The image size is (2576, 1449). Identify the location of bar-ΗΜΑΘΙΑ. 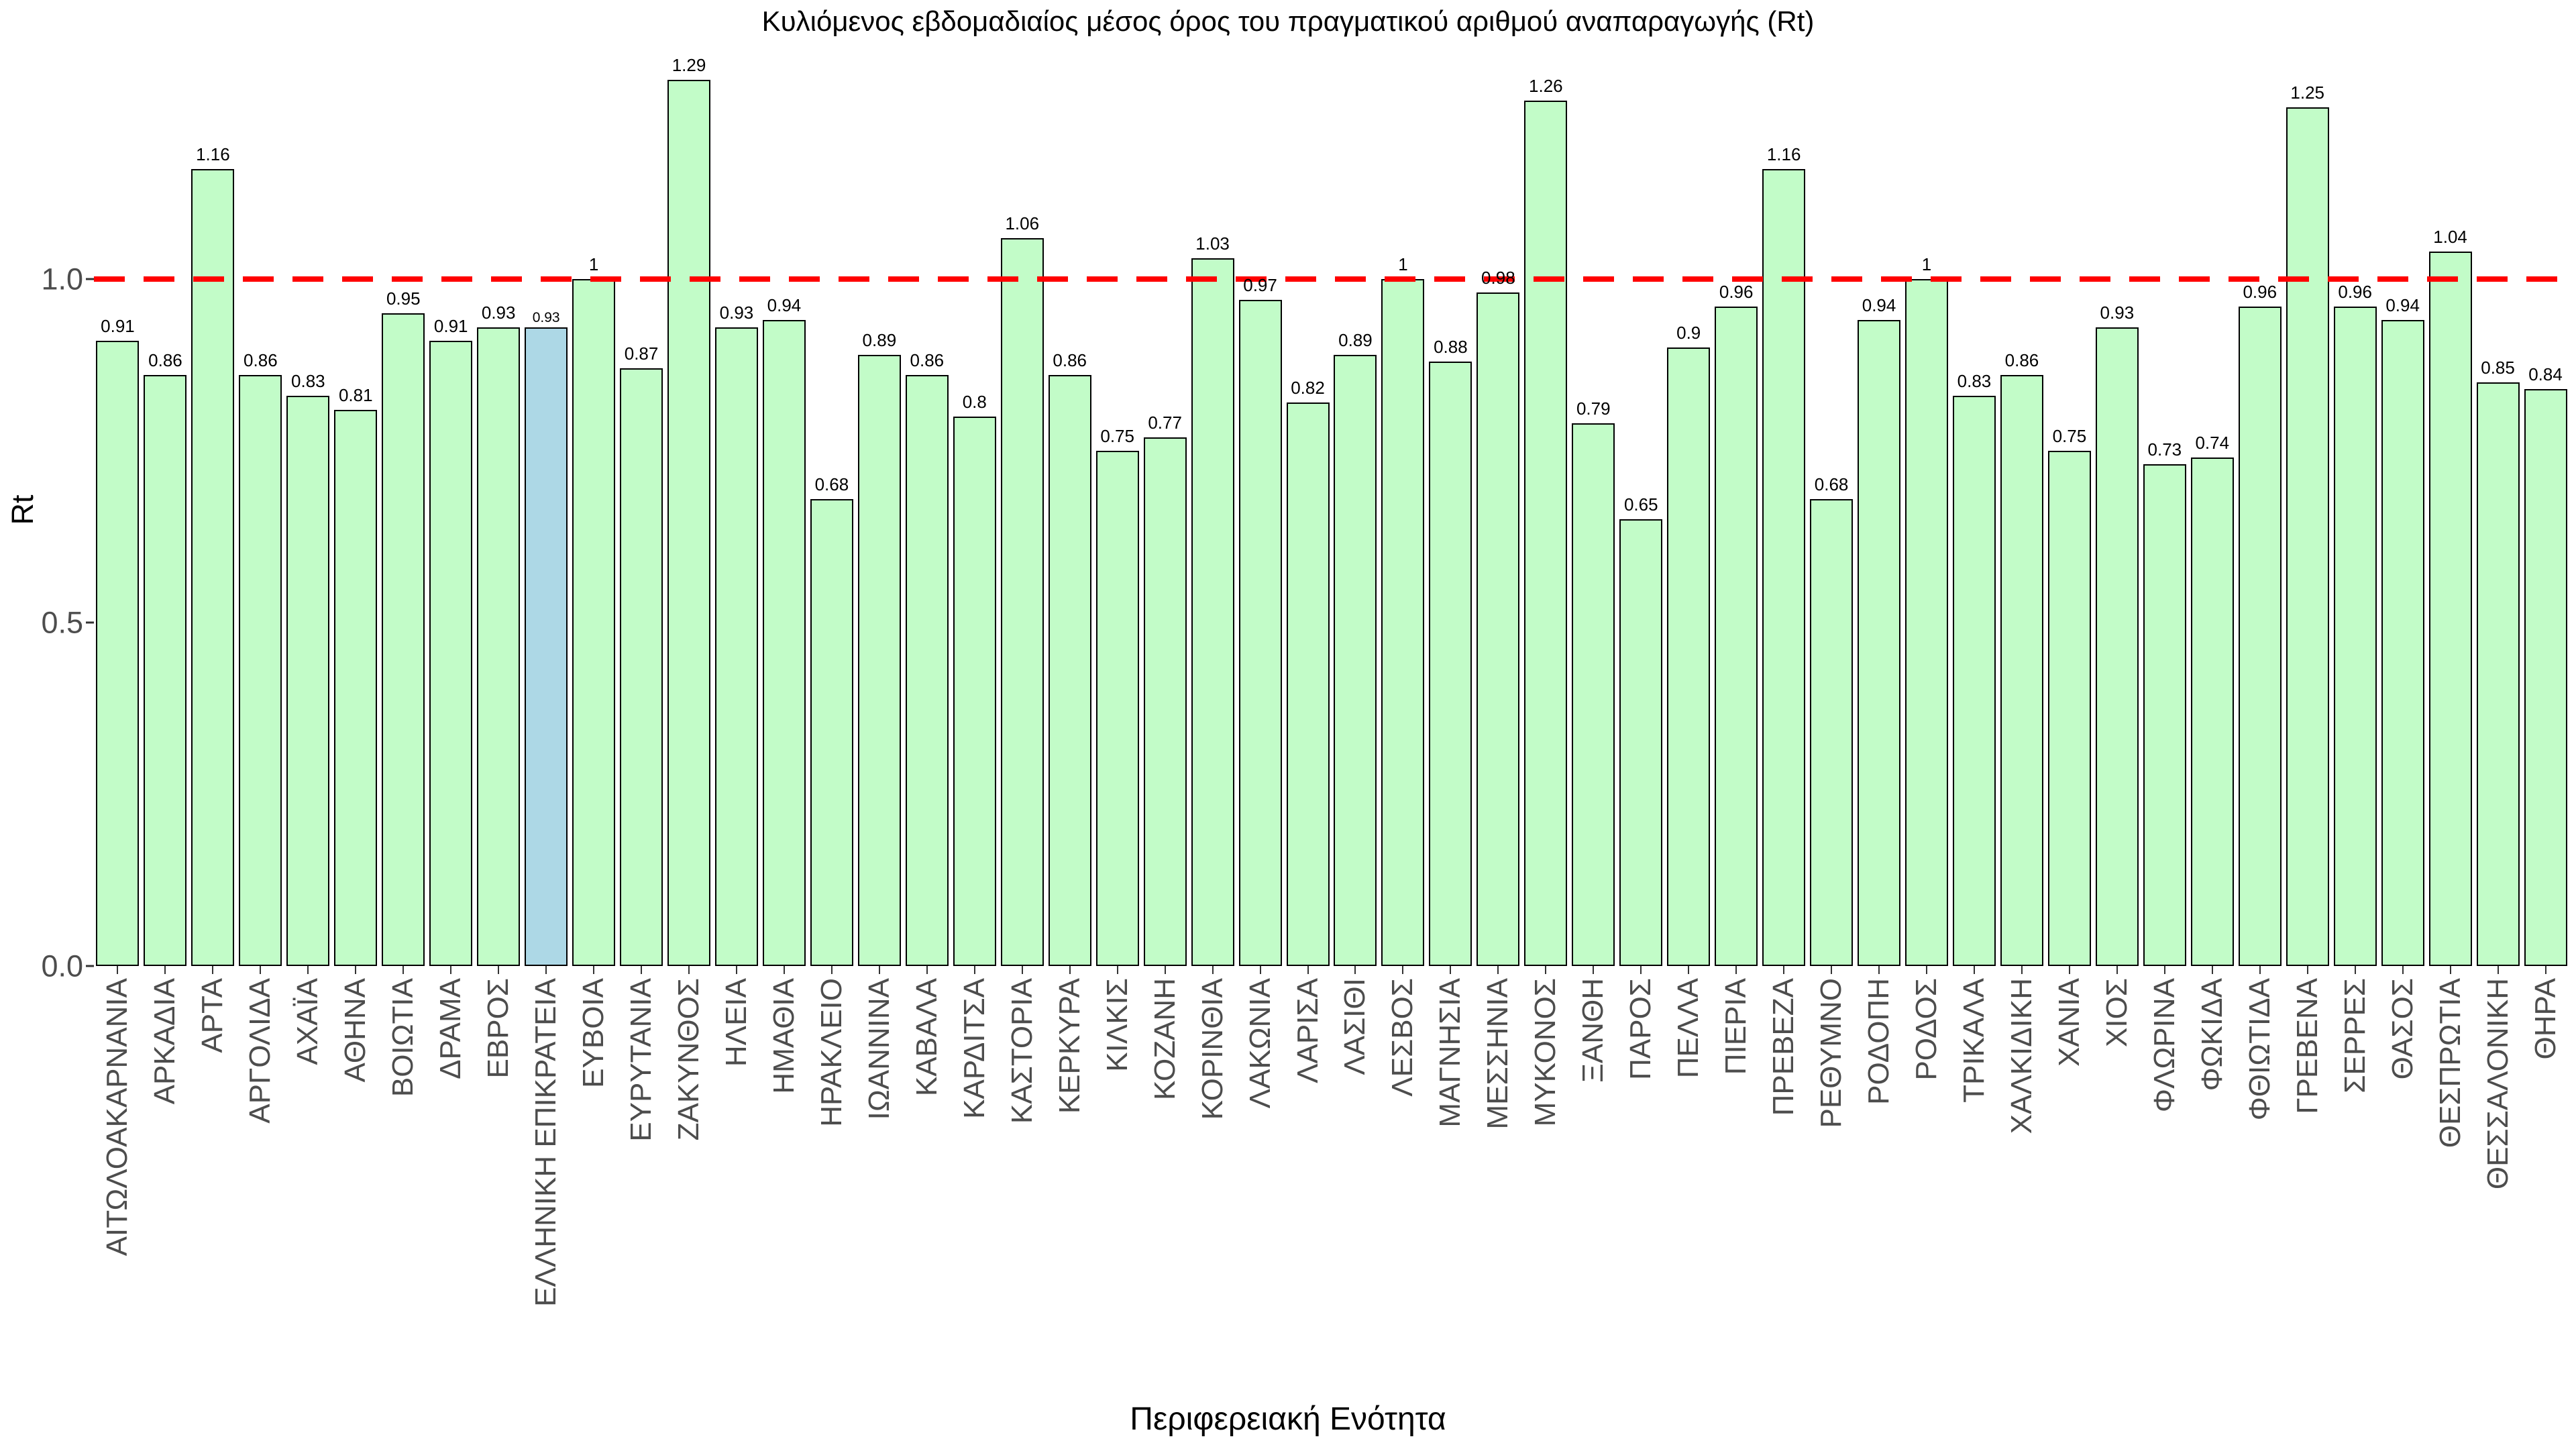
(784, 643).